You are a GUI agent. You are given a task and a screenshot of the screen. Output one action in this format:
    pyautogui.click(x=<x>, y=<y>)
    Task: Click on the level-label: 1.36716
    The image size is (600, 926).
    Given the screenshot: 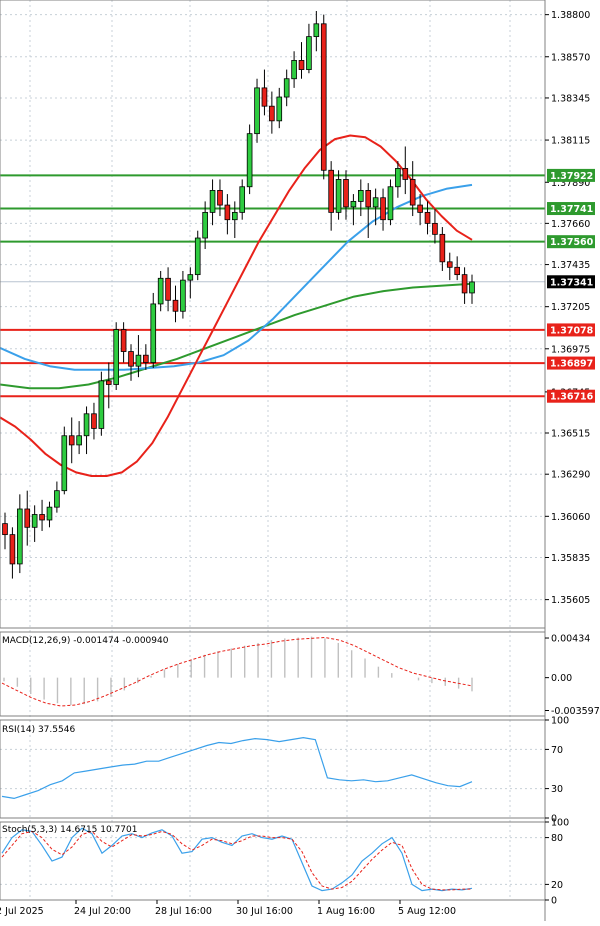 What is the action you would take?
    pyautogui.click(x=572, y=397)
    